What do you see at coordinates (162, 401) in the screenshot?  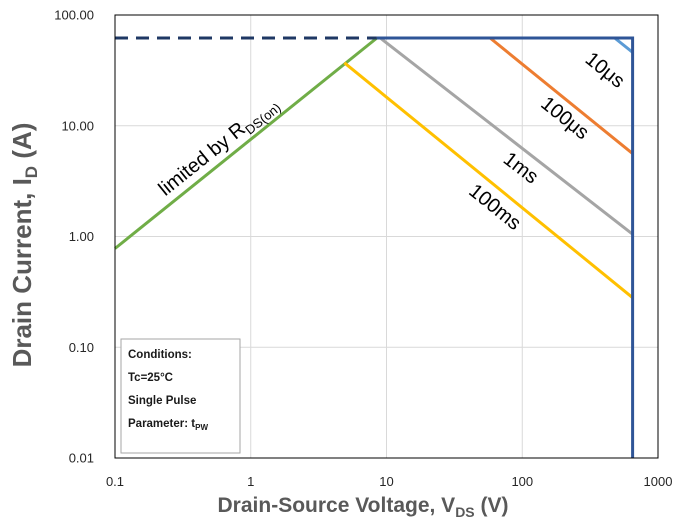 I see `conditions-pulse: Single Pulse` at bounding box center [162, 401].